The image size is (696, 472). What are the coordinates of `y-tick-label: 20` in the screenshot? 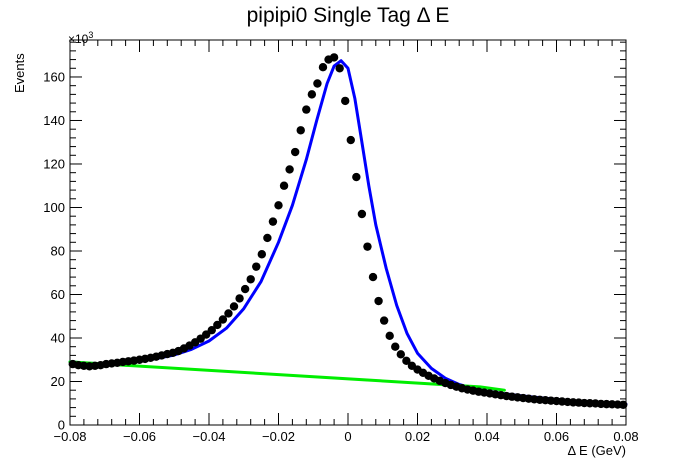 It's located at (58, 381).